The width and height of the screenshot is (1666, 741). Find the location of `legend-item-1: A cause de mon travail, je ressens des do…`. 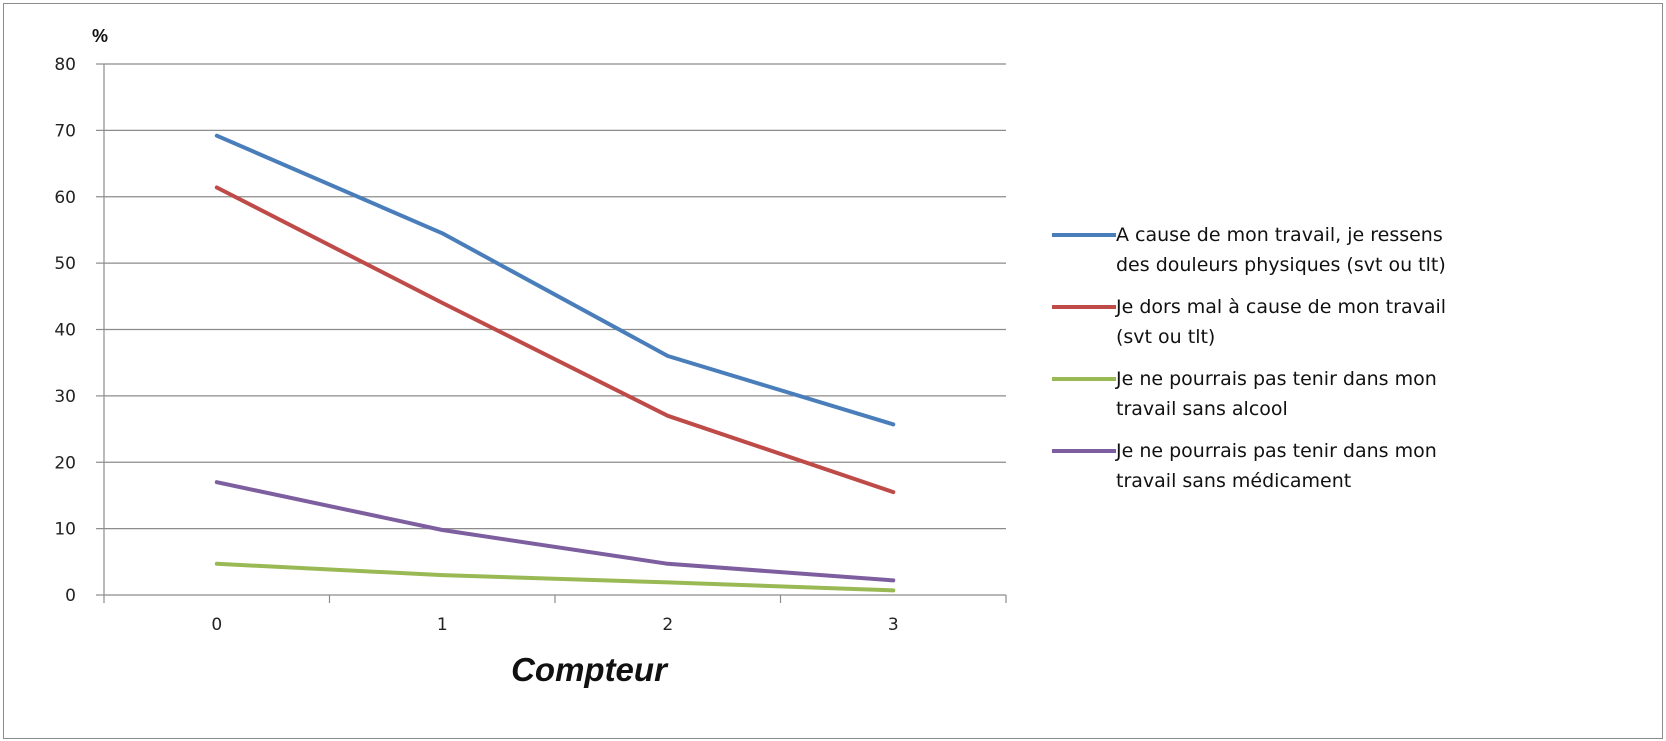

legend-item-1: A cause de mon travail, je ressens des do… is located at coordinates (1262, 250).